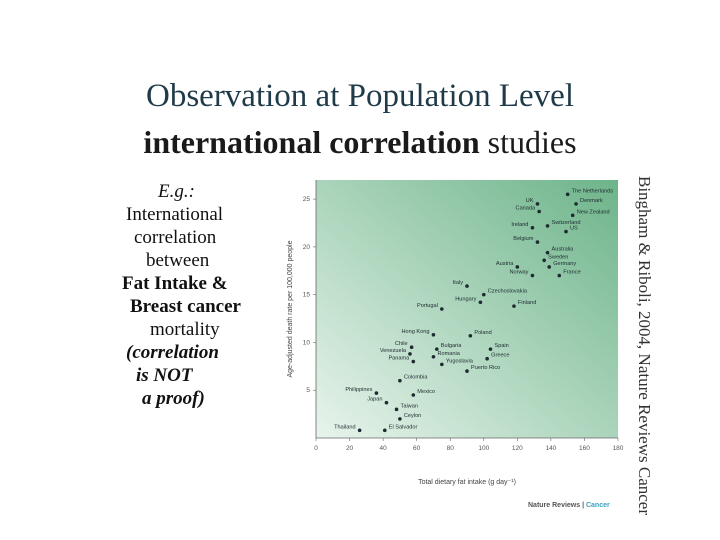 The image size is (720, 540). I want to click on x-tick-label: 180, so click(618, 448).